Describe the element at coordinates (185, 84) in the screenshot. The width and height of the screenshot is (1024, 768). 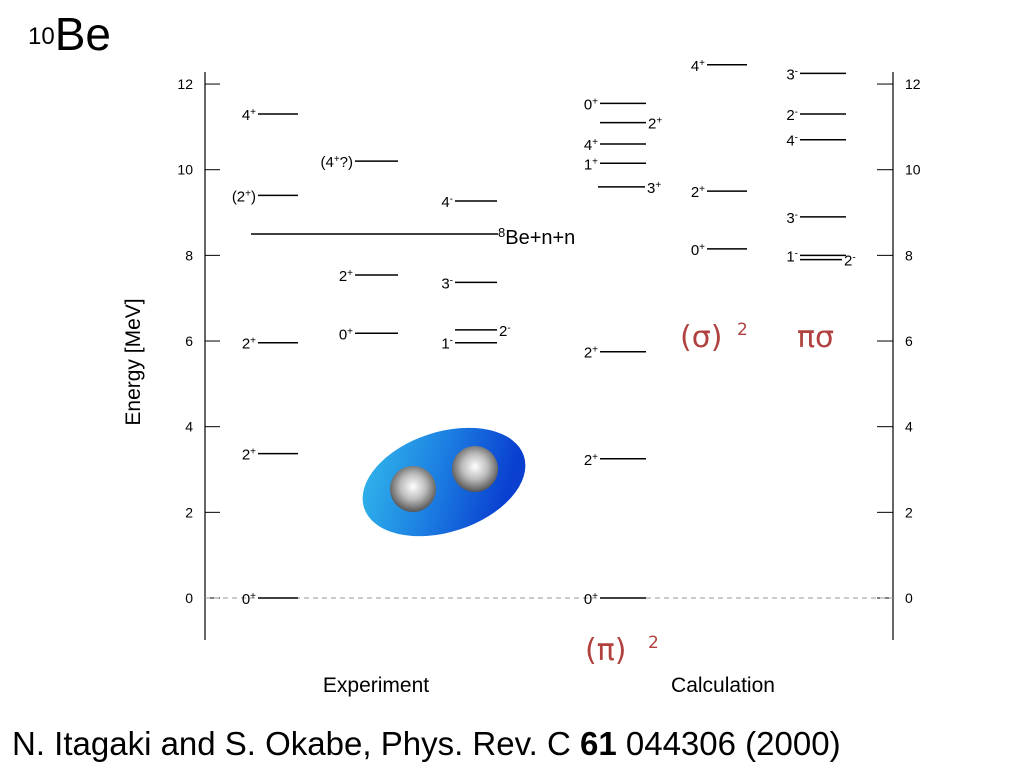
I see `left-tick-label: 12` at that location.